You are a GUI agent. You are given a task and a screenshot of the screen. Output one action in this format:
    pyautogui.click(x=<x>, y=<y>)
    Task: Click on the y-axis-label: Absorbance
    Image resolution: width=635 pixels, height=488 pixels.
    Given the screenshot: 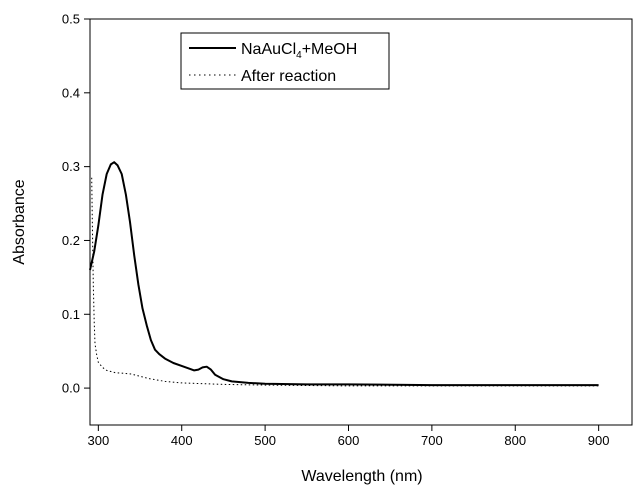 What is the action you would take?
    pyautogui.click(x=19, y=221)
    